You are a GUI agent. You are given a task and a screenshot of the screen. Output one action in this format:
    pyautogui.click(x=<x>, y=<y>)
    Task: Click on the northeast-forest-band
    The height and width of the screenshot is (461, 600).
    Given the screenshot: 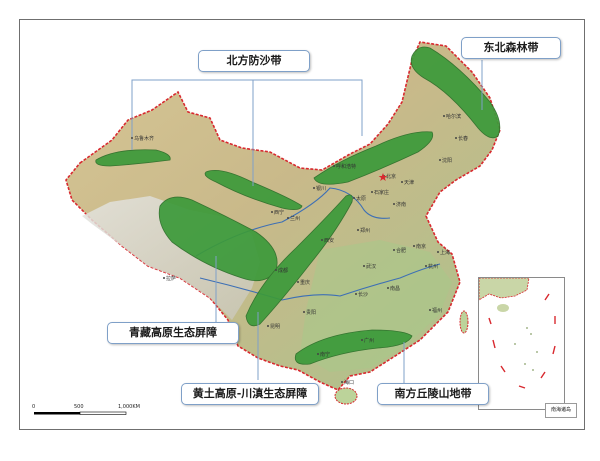 What is the action you would take?
    pyautogui.click(x=455, y=92)
    